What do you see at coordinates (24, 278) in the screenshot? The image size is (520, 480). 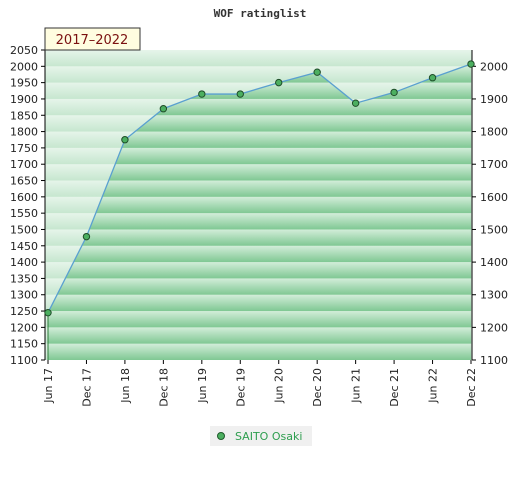 I see `left-tick-label: 1350` at bounding box center [24, 278].